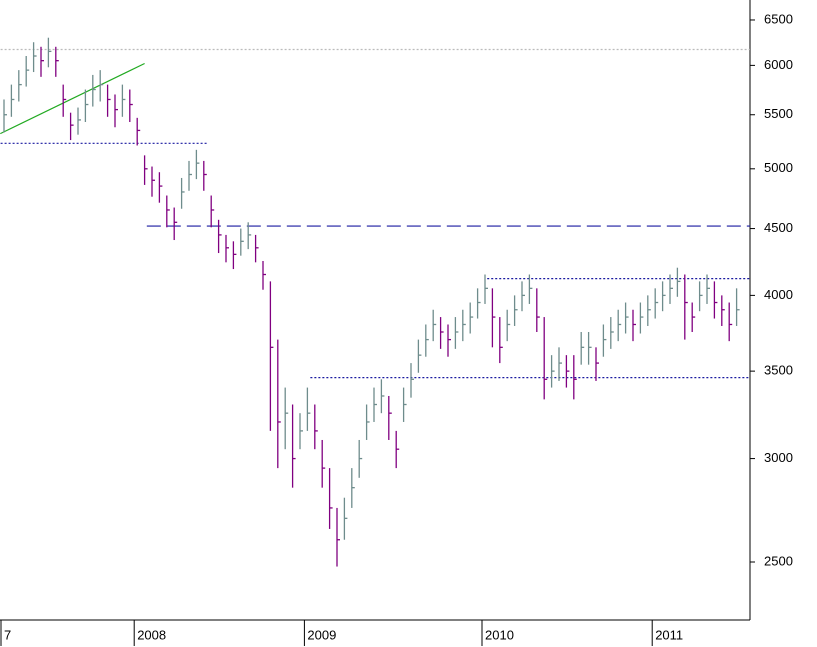 The height and width of the screenshot is (647, 817). Describe the element at coordinates (778, 18) in the screenshot. I see `y-tick-label: 6500` at that location.